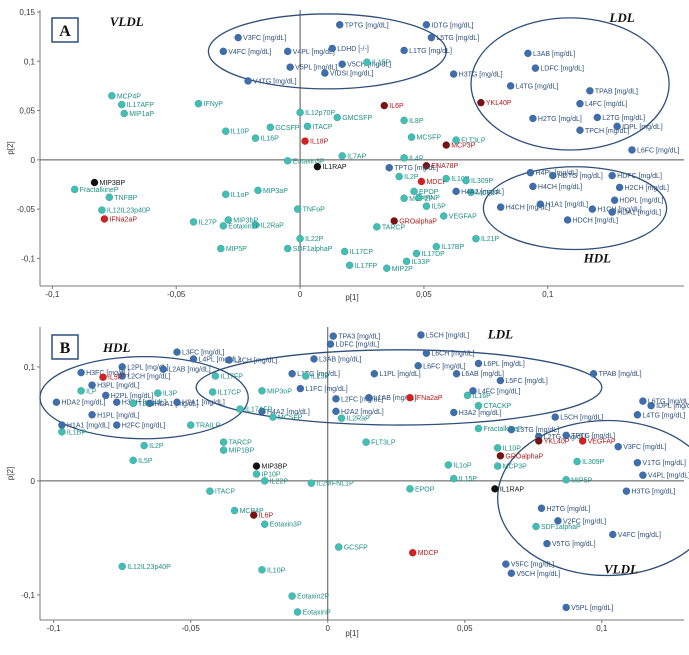  What do you see at coordinates (189, 370) in the screenshot?
I see `data-point-label: L2AB [mg/dL]` at bounding box center [189, 370].